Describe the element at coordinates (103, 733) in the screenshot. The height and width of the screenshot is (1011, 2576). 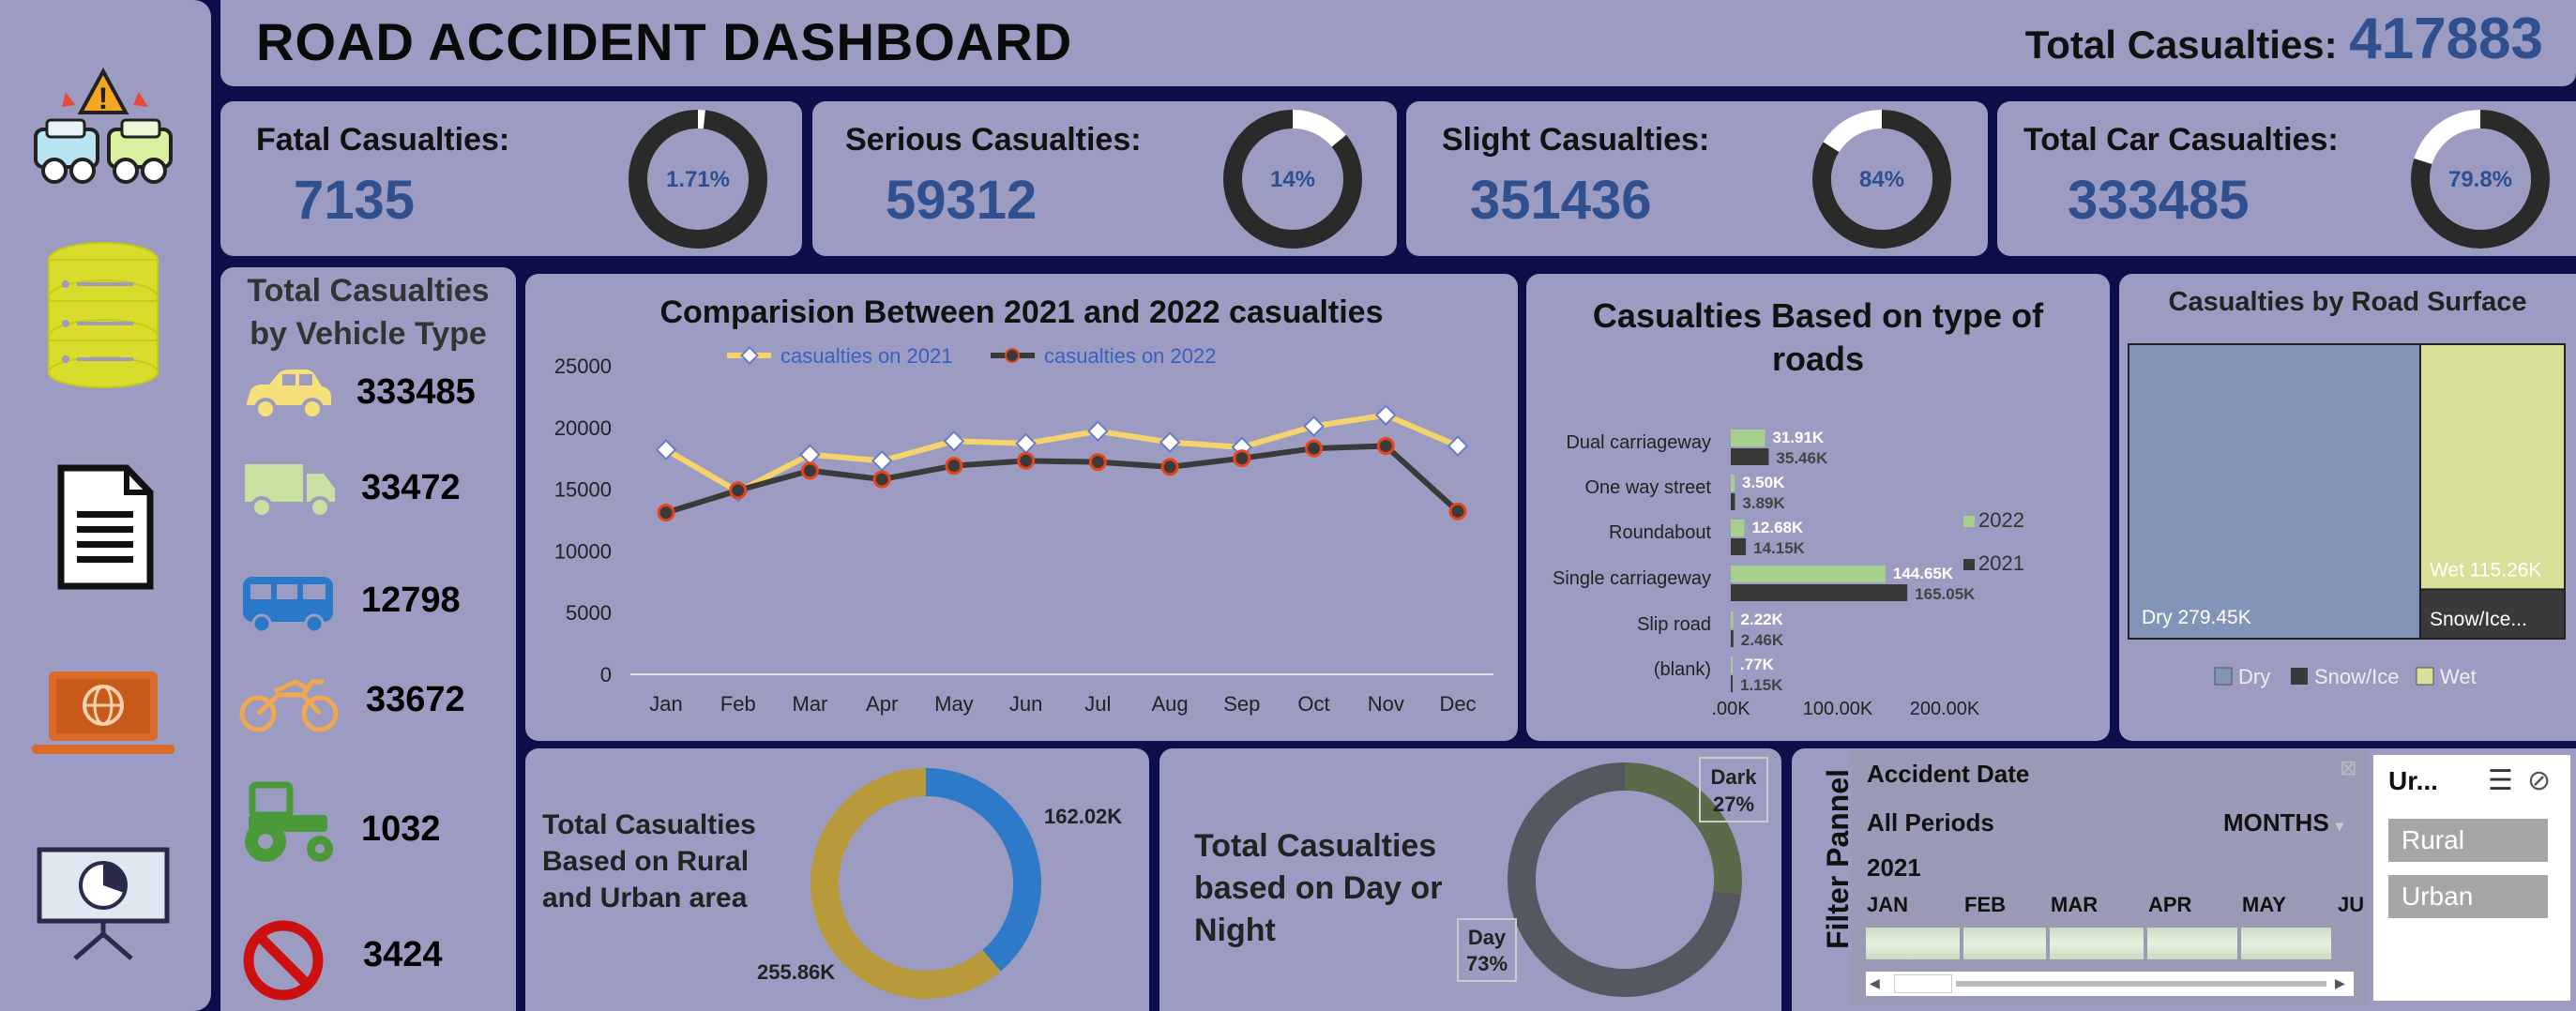
I see `laptop-globe-icon` at that location.